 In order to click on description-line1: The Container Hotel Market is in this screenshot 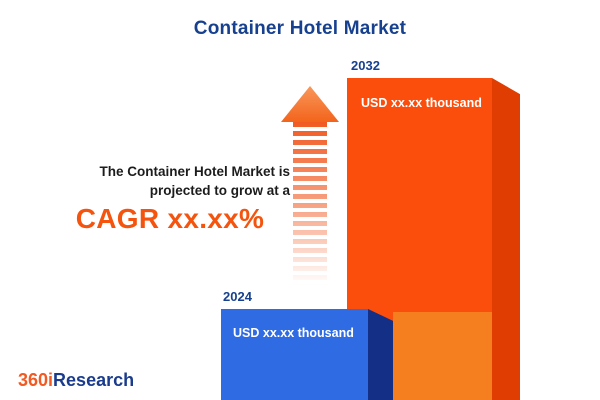, I will do `click(194, 171)`.